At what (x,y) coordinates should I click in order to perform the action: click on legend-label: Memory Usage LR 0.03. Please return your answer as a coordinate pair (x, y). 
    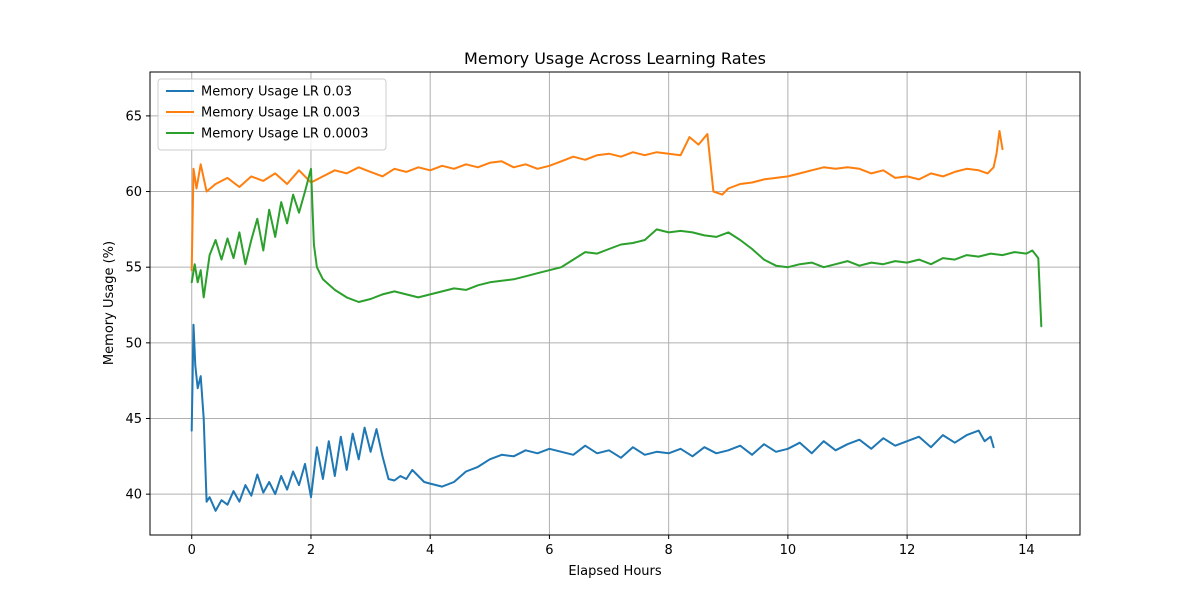
    Looking at the image, I should click on (276, 92).